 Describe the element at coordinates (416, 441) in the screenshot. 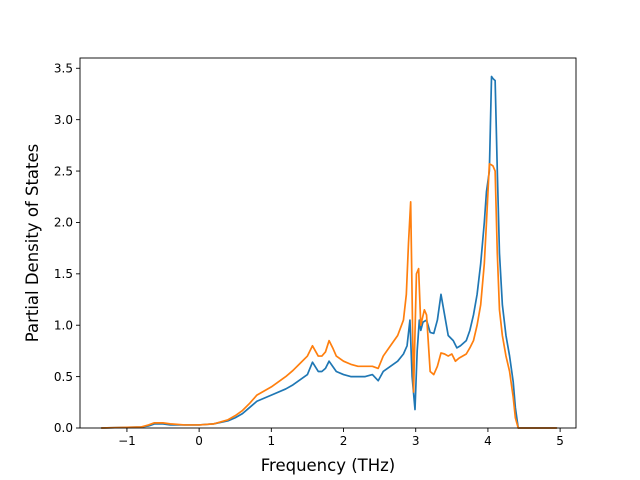

I see `x-tick-label: 3` at that location.